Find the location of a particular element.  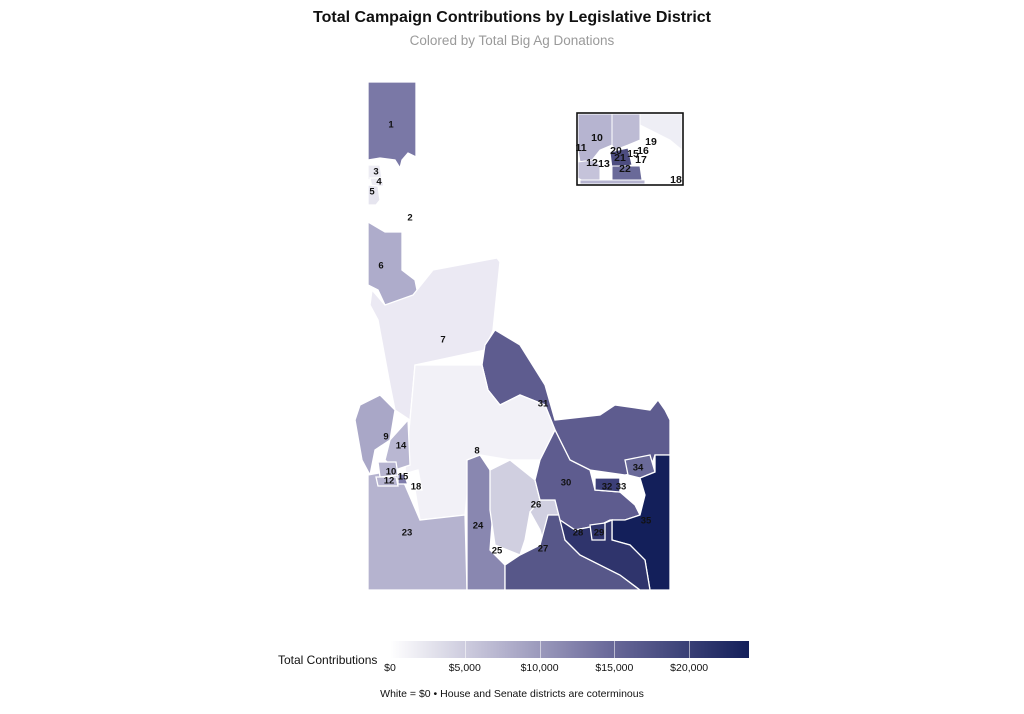

inset-label-22: 22 is located at coordinates (625, 169).